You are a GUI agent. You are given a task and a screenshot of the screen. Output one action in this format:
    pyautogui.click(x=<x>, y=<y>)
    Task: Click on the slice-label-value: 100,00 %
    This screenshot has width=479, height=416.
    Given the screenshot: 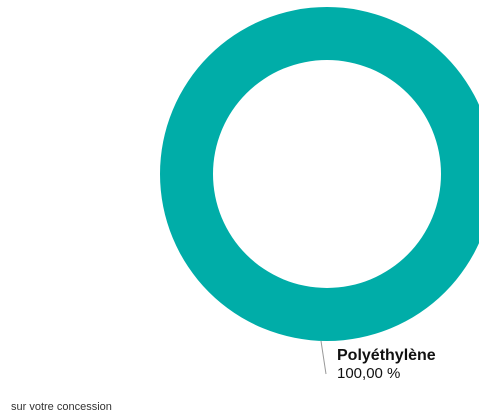 What is the action you would take?
    pyautogui.click(x=368, y=373)
    